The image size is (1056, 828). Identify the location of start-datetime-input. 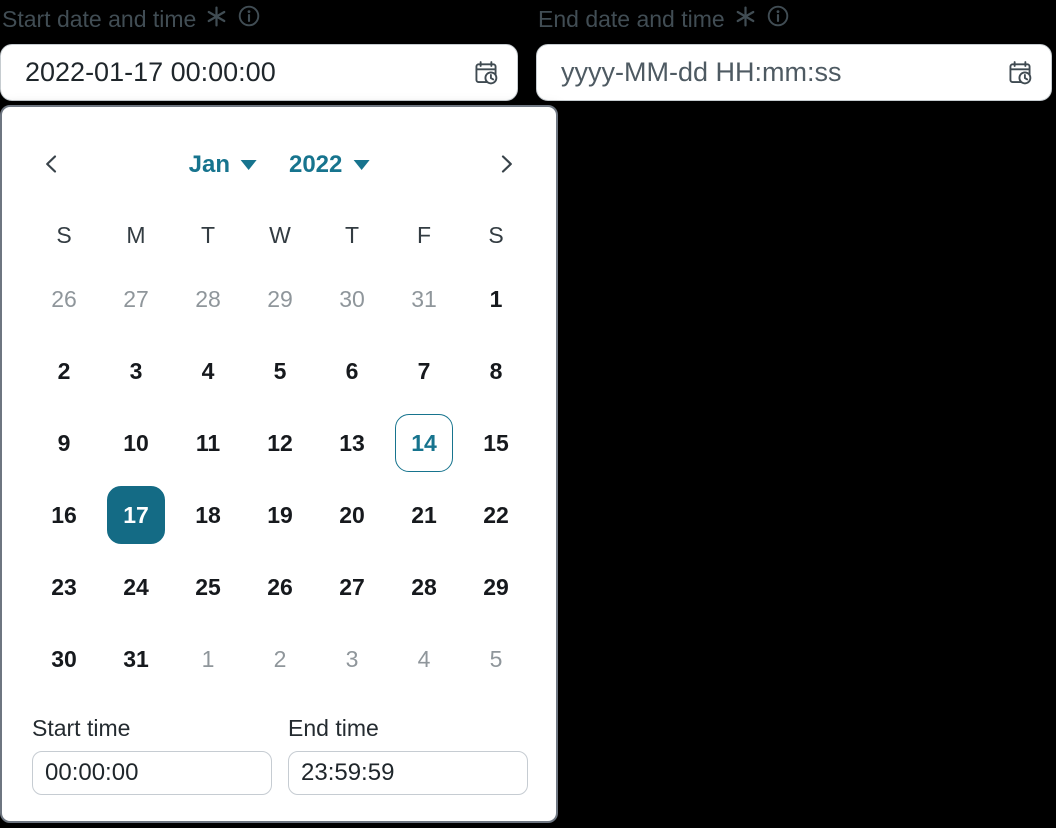
(259, 72).